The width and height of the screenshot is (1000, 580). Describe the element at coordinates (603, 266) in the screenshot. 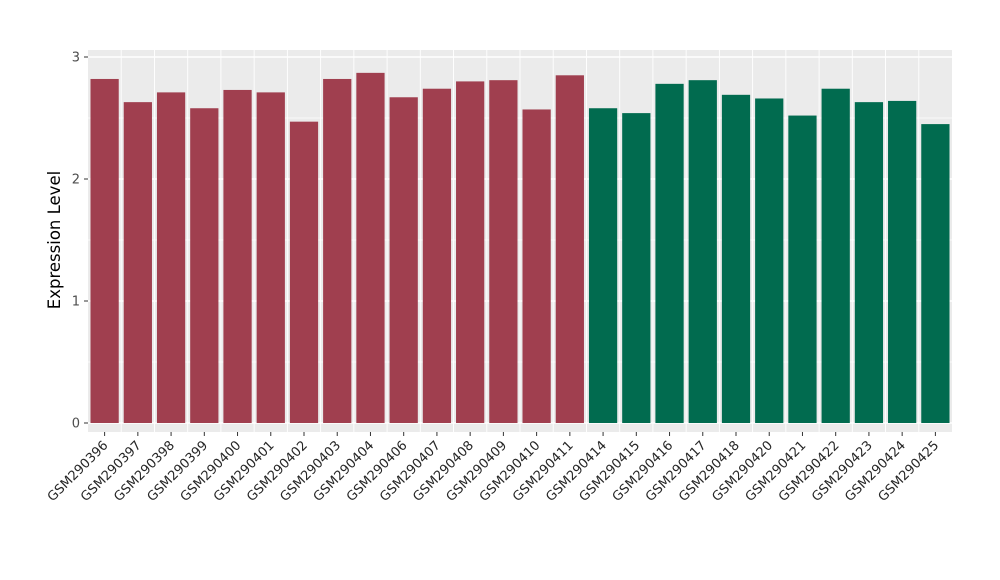

I see `bar-GSM290414` at that location.